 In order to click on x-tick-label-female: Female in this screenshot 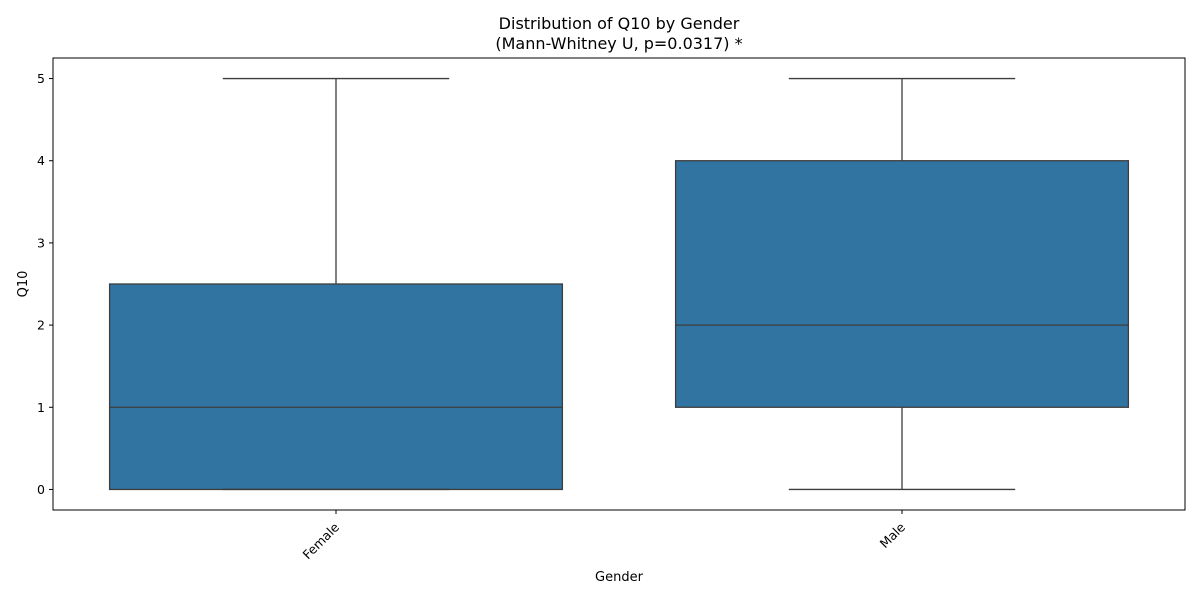, I will do `click(321, 540)`.